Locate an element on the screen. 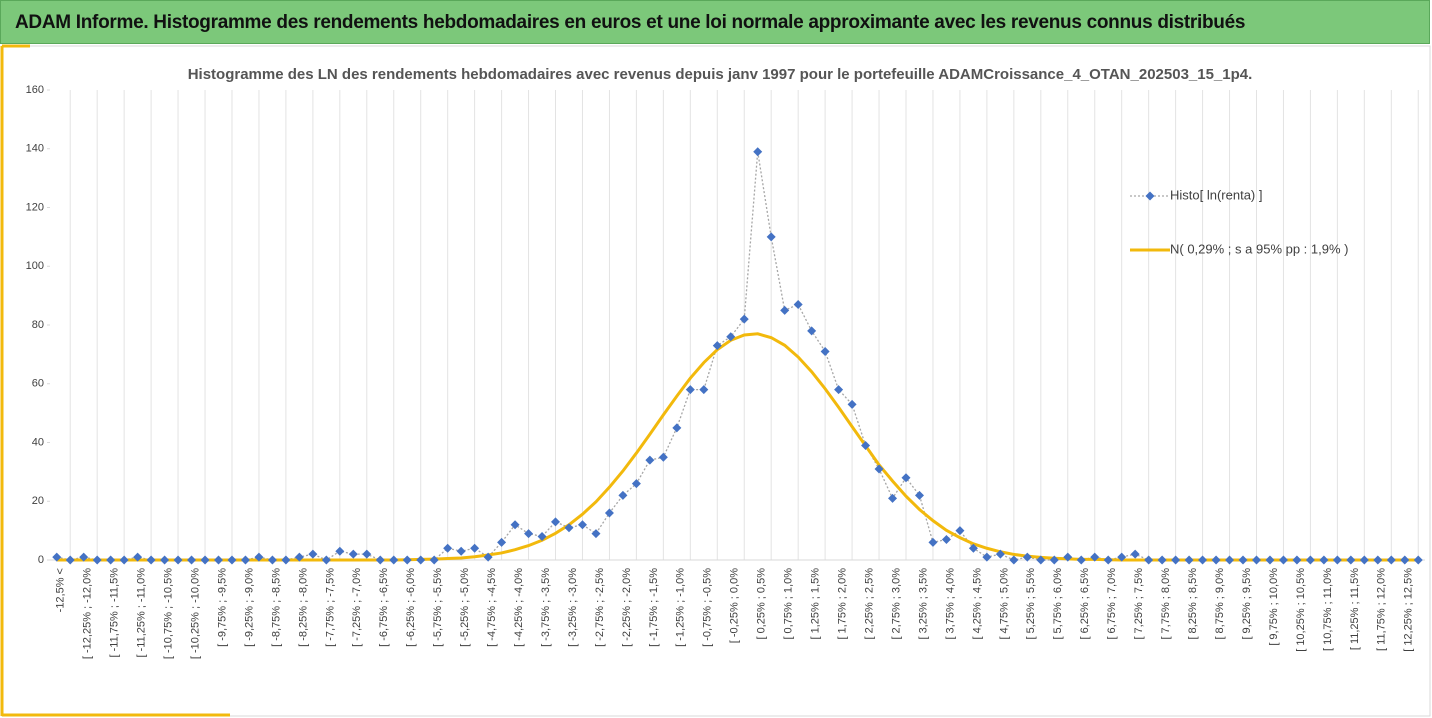 The height and width of the screenshot is (718, 1432). x-tick-label: [ 9,25% ; 9,5% is located at coordinates (1247, 604).